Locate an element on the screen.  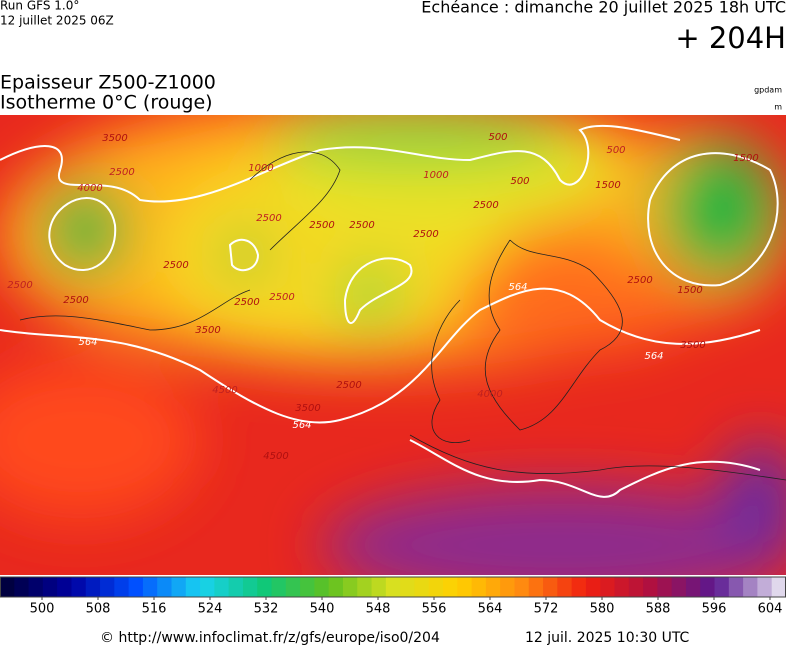
colorbar-label: 596 is located at coordinates (714, 609).